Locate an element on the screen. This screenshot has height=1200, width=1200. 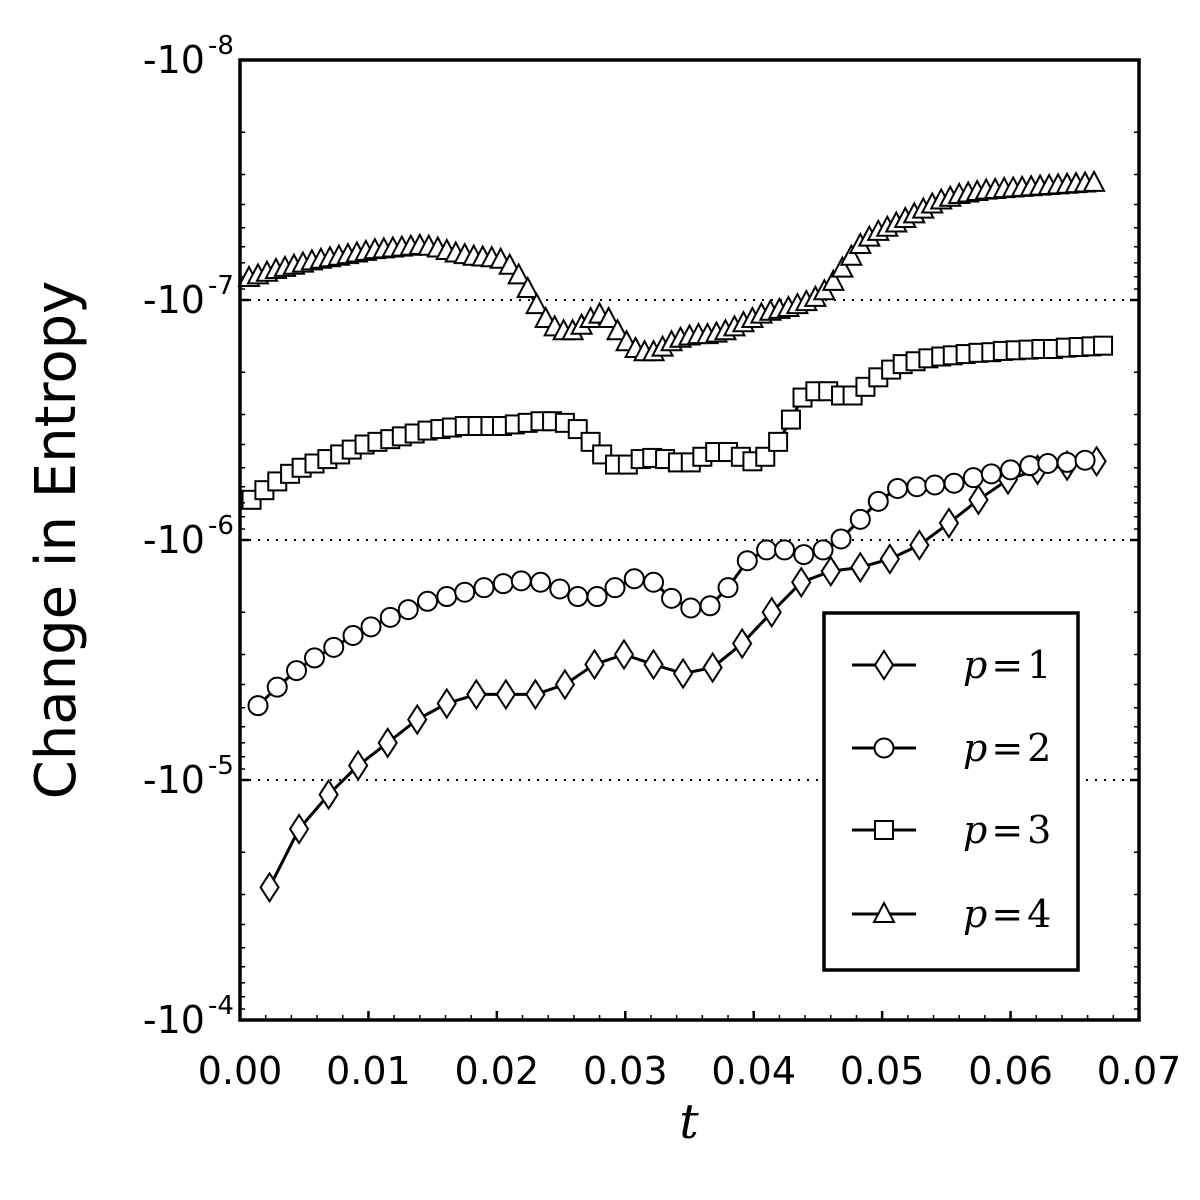
x-tick-label: 0.04 is located at coordinates (753, 1071).